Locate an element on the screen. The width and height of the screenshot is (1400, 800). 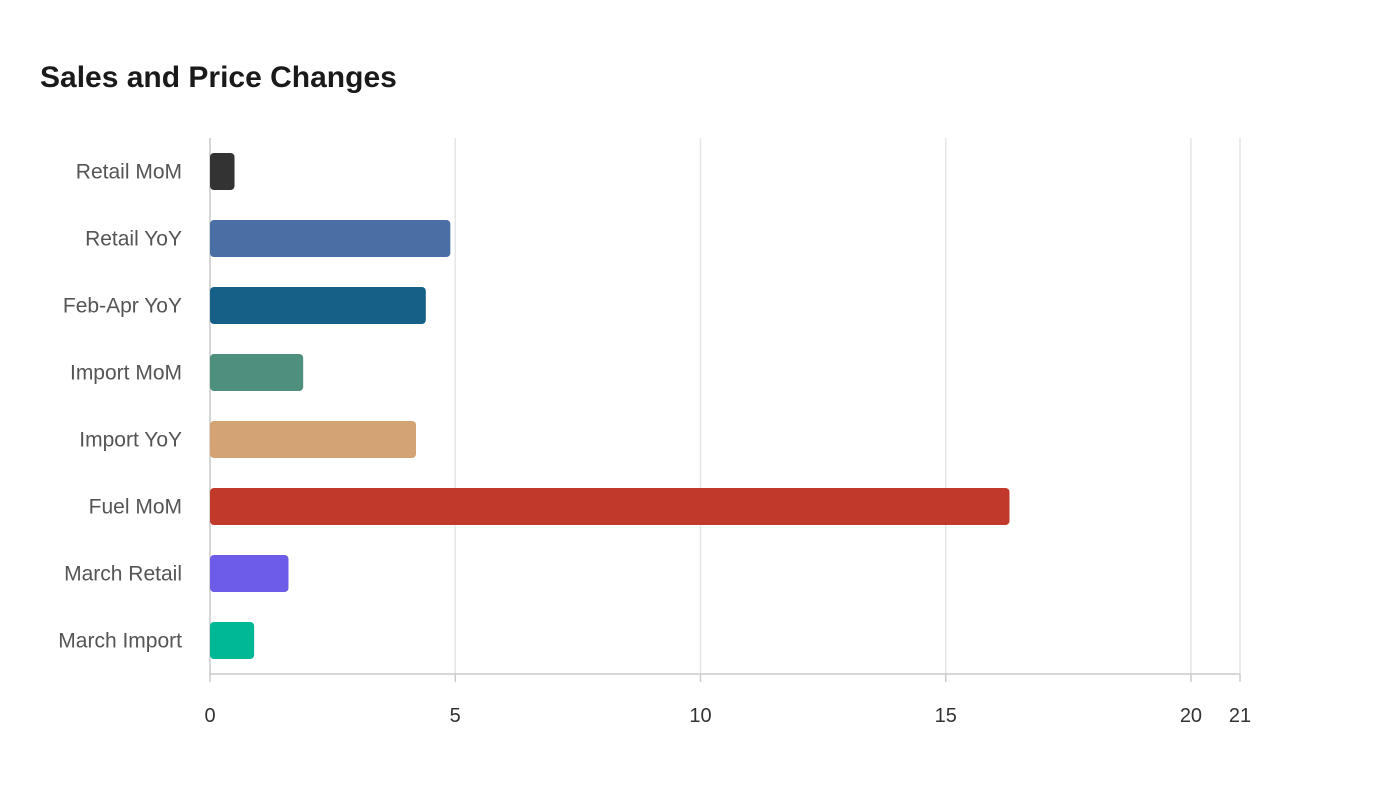
x-tick-label: 5 is located at coordinates (455, 716).